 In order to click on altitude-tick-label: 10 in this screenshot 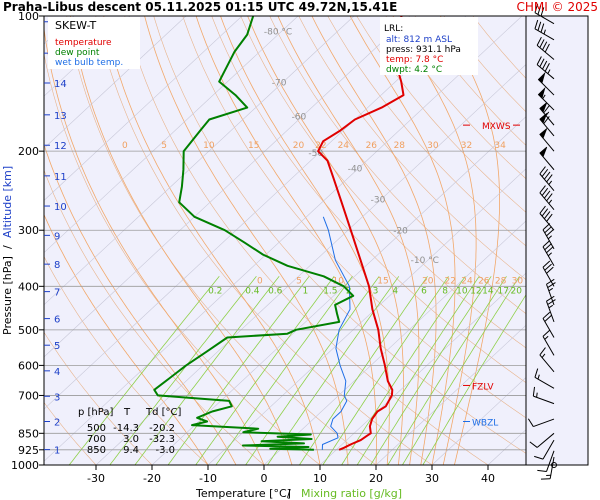, I will do `click(60, 207)`.